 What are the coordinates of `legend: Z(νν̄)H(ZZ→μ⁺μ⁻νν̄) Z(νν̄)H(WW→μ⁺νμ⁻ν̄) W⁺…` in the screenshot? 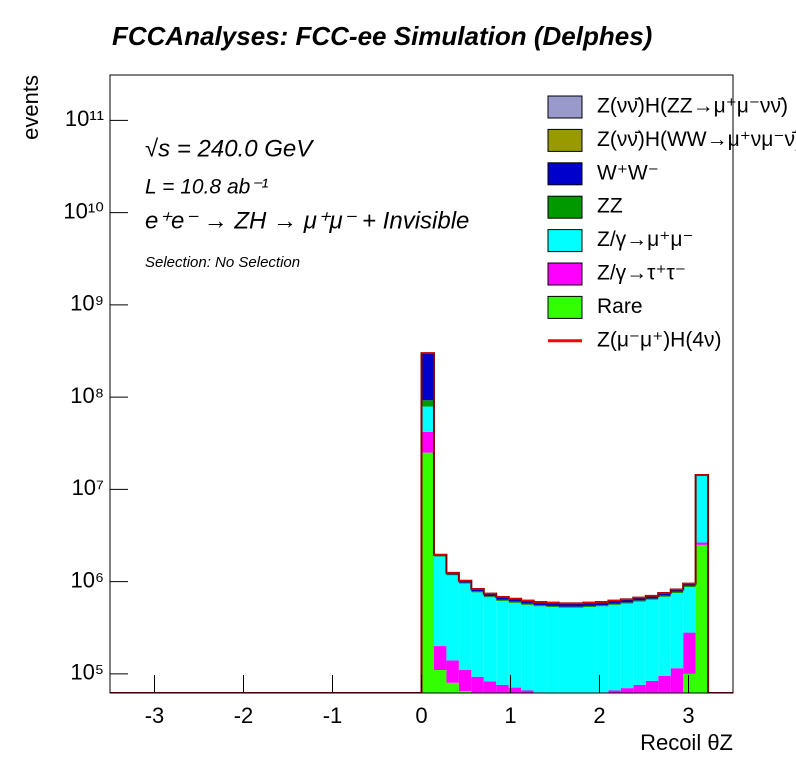 It's located at (671, 223).